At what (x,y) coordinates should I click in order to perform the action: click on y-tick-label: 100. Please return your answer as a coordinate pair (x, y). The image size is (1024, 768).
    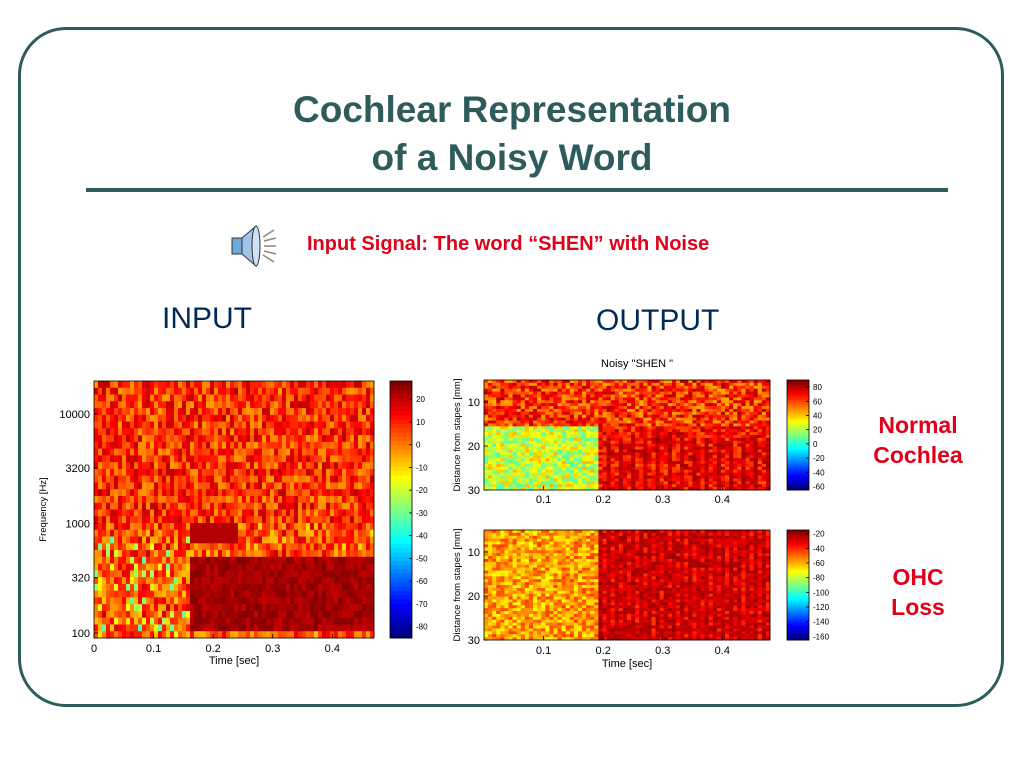
    Looking at the image, I should click on (81, 634).